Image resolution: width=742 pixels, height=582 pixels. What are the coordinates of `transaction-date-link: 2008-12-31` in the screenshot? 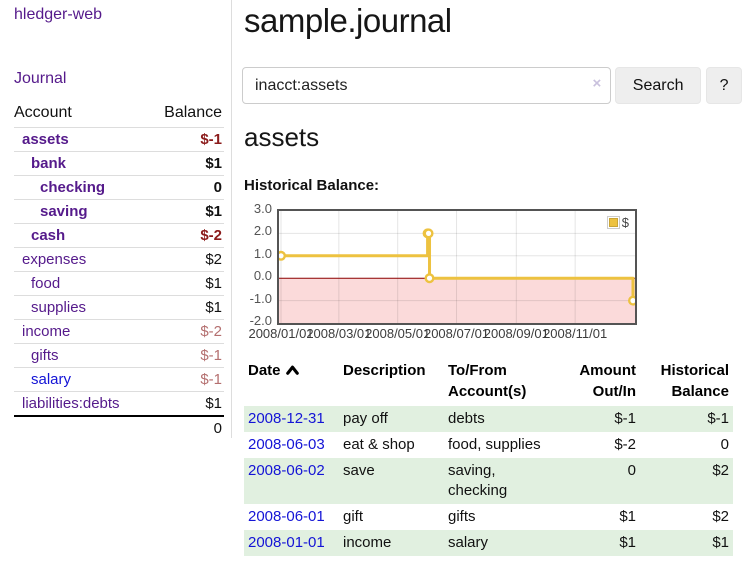 It's located at (286, 418).